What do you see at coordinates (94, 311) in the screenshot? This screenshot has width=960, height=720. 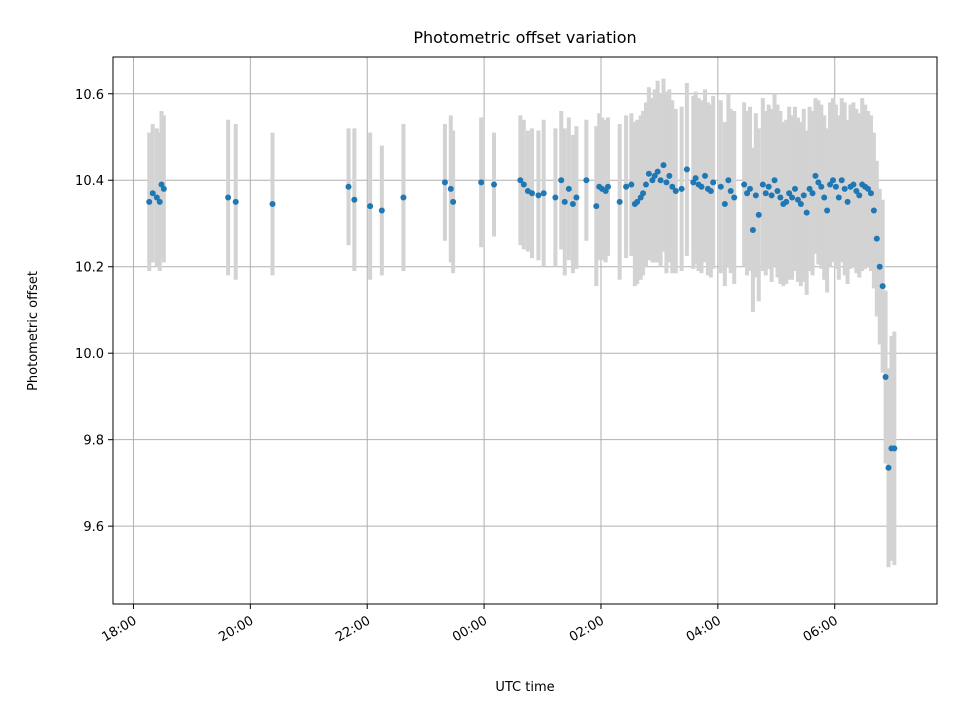 I see `y-axis-ticks: 9.6 9.8 10.0 10.2 10.4 10.6` at bounding box center [94, 311].